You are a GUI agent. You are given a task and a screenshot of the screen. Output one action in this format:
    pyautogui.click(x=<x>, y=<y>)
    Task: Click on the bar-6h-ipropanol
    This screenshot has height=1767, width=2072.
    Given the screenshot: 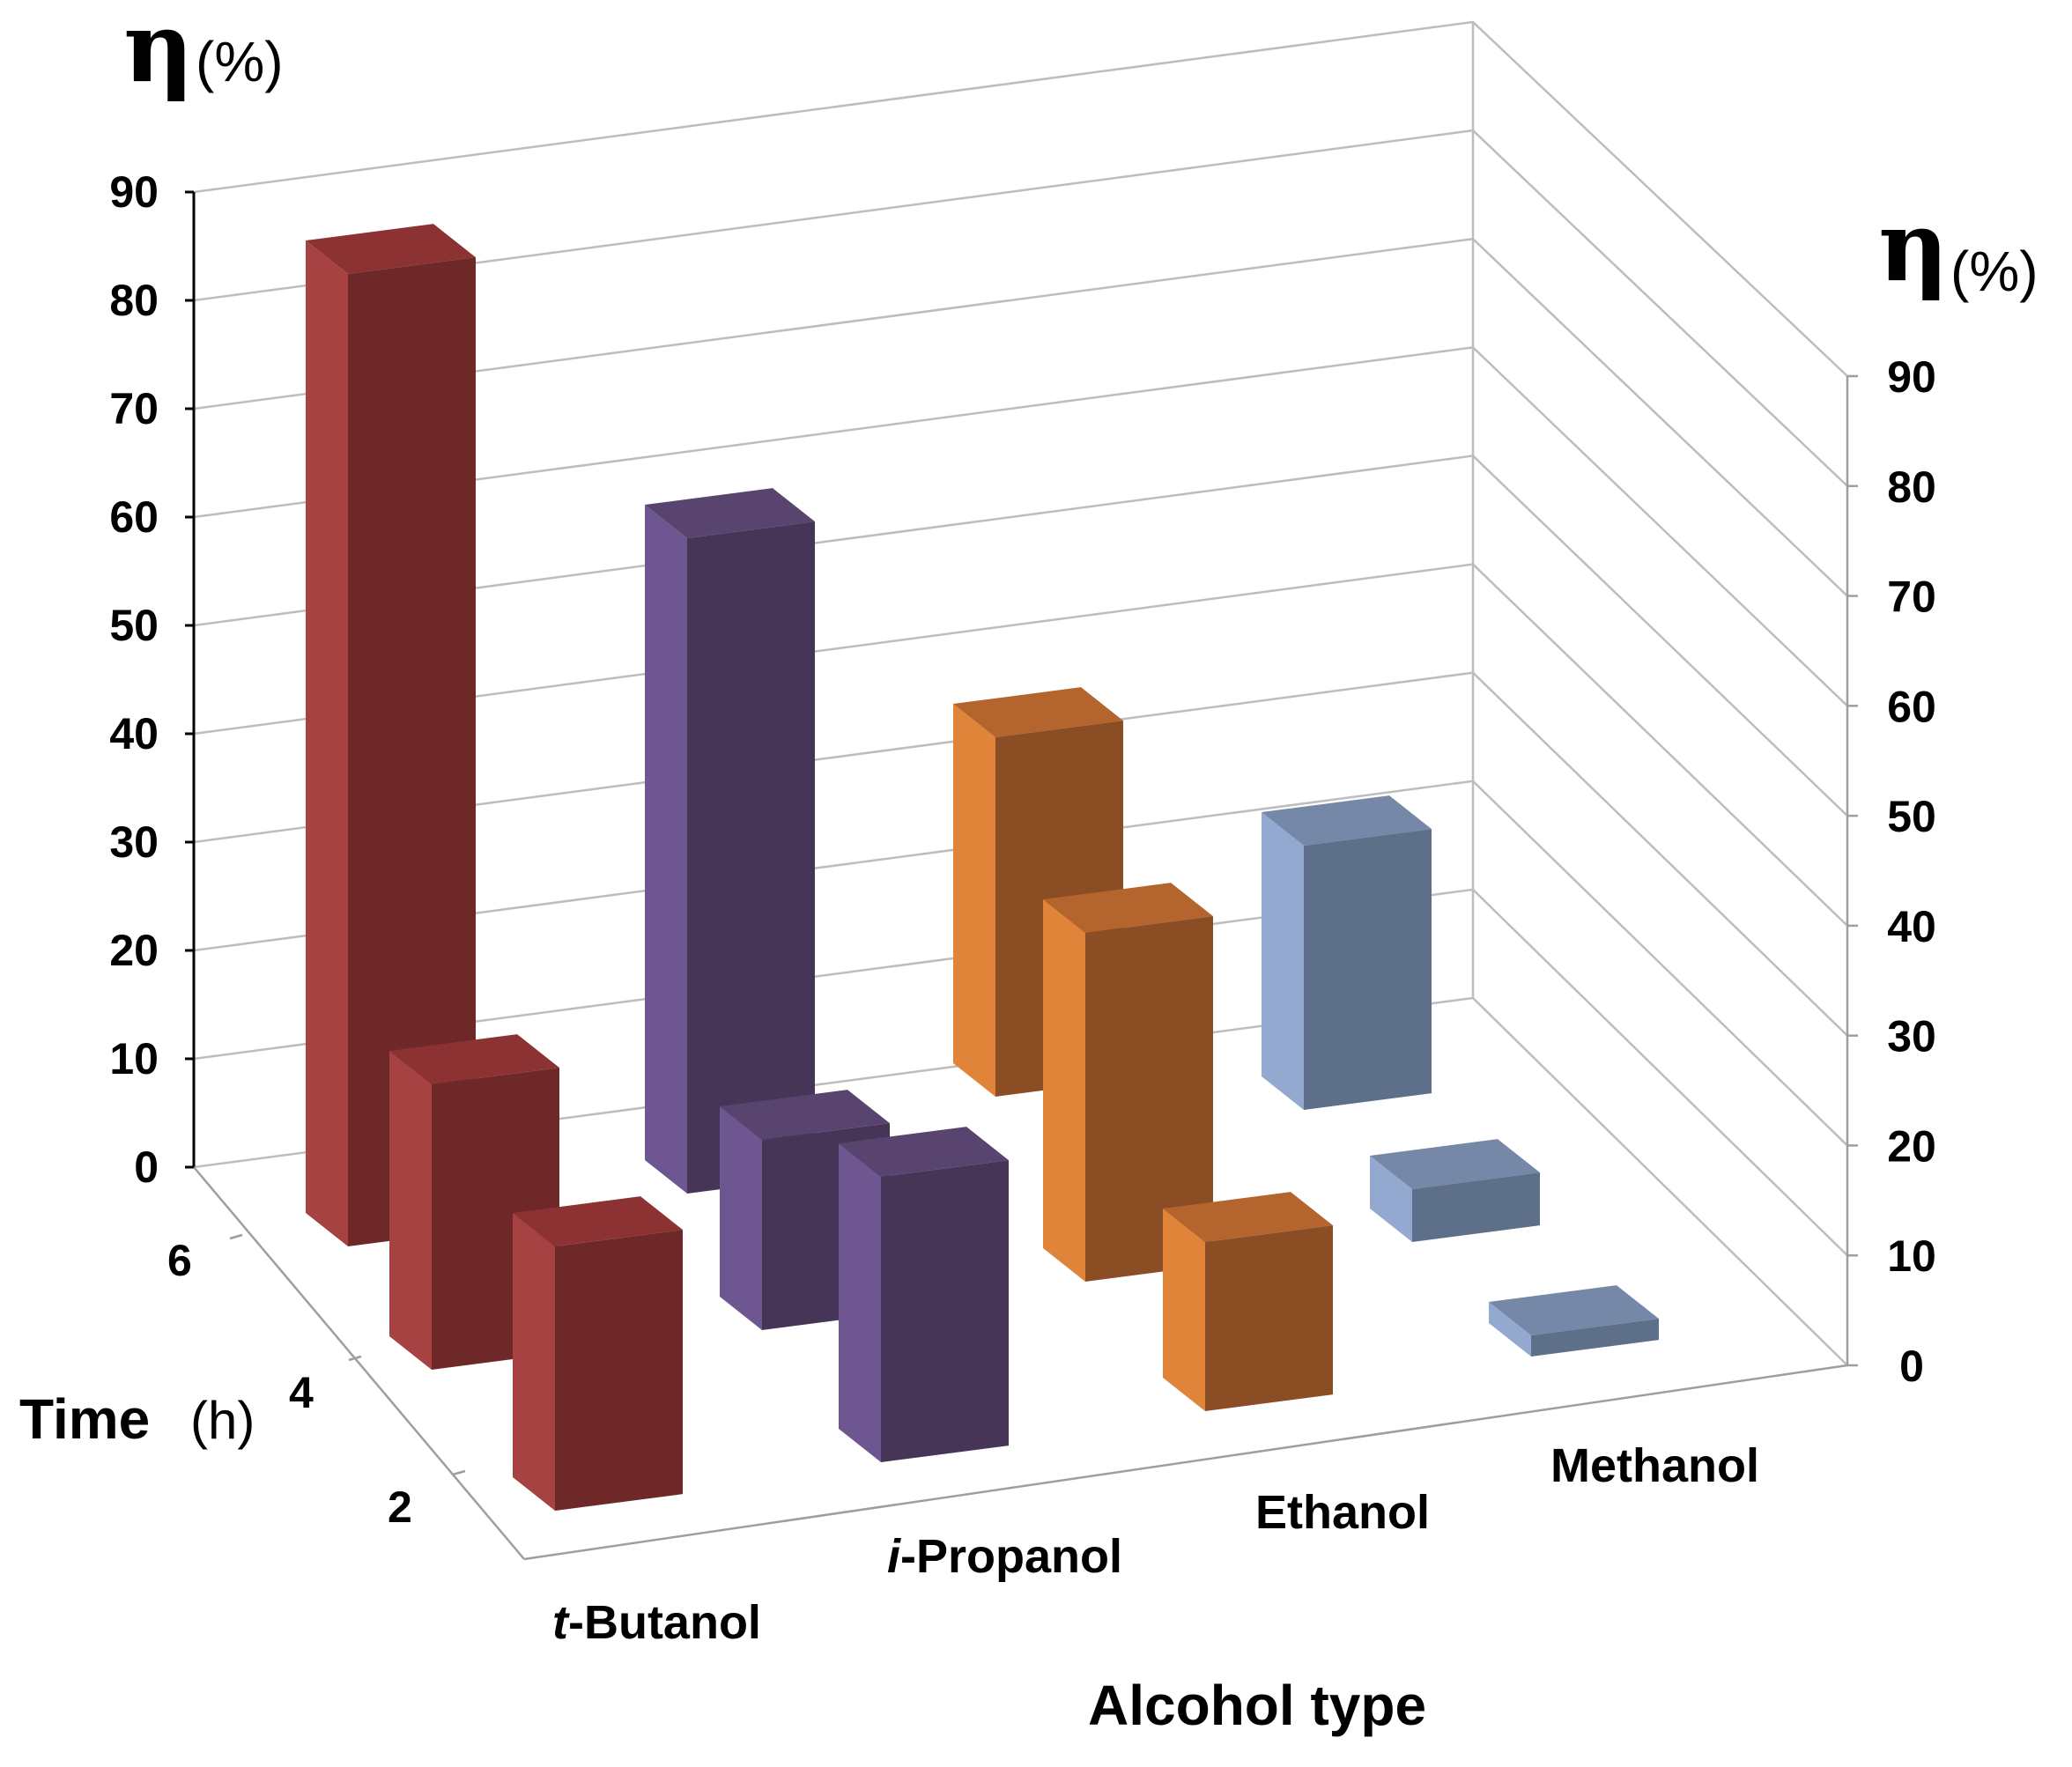 What is the action you would take?
    pyautogui.click(x=730, y=841)
    